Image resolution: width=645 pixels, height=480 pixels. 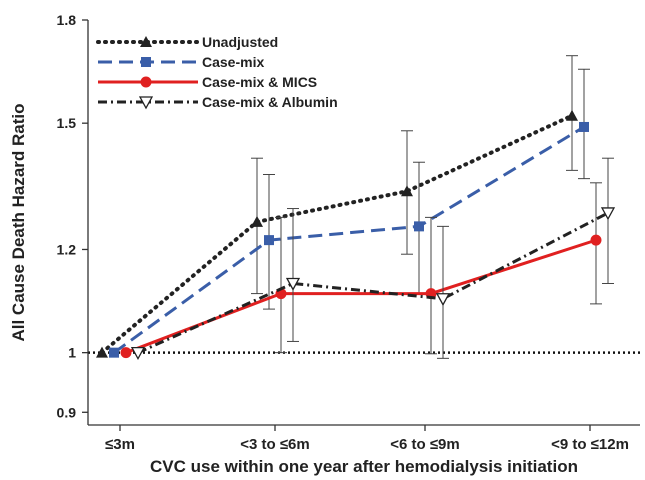 I want to click on x-tick-label: <6 to ≤9m, so click(x=425, y=444).